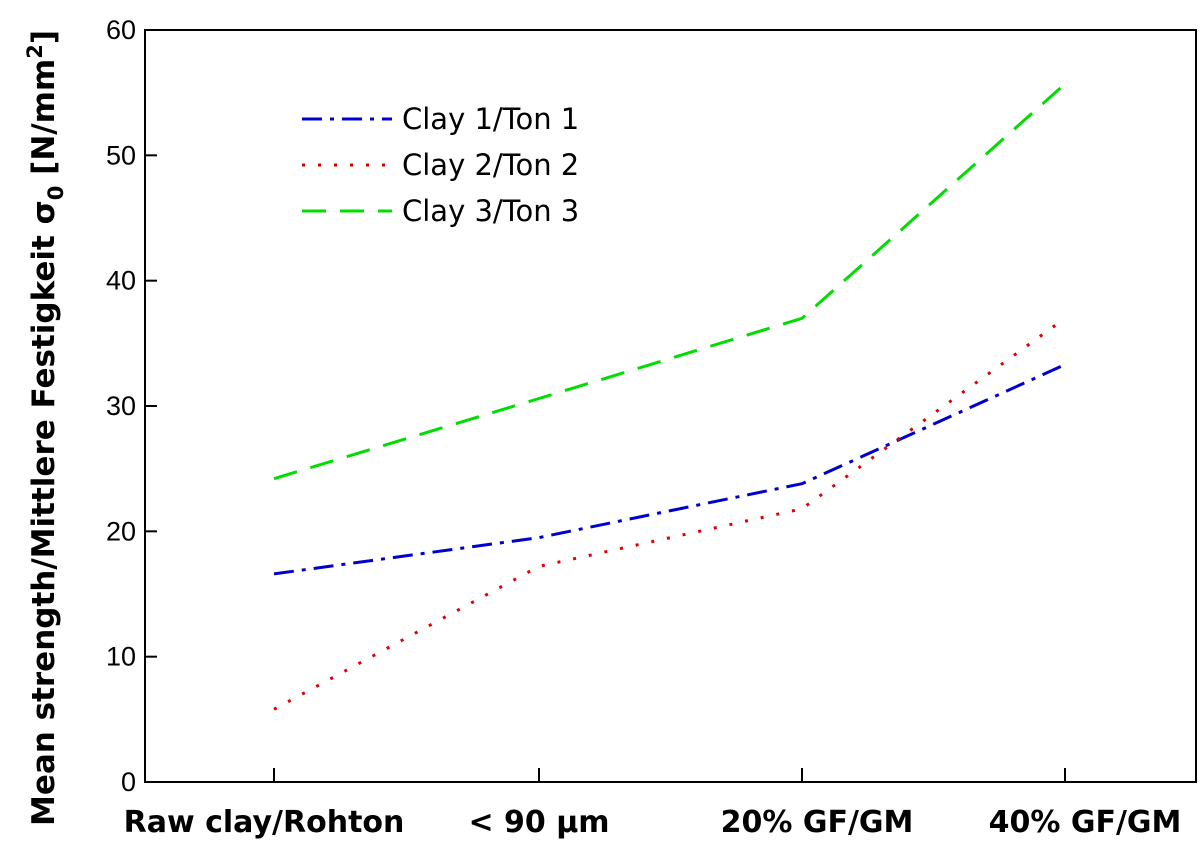 This screenshot has width=1200, height=855. Describe the element at coordinates (121, 531) in the screenshot. I see `y-tick-label: 20` at that location.